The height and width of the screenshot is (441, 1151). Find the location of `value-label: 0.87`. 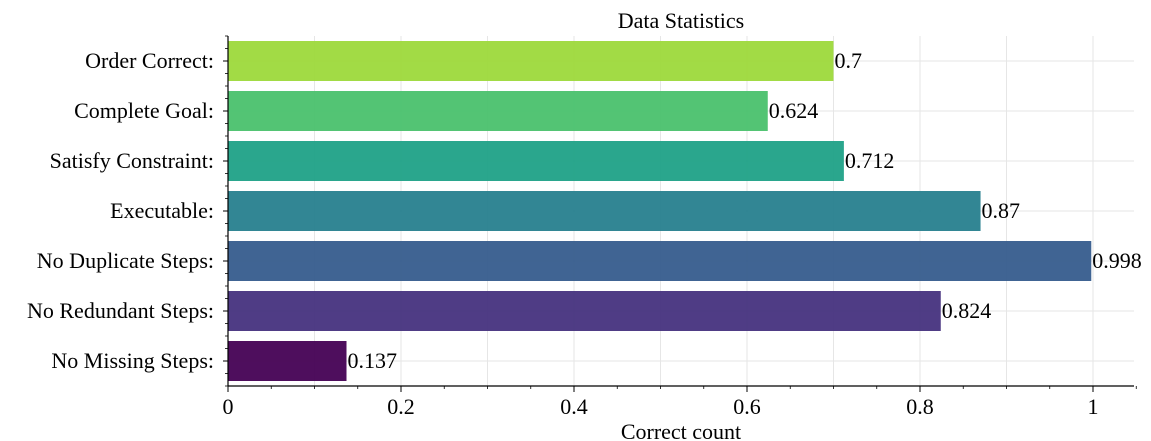

value-label: 0.87 is located at coordinates (1001, 210).